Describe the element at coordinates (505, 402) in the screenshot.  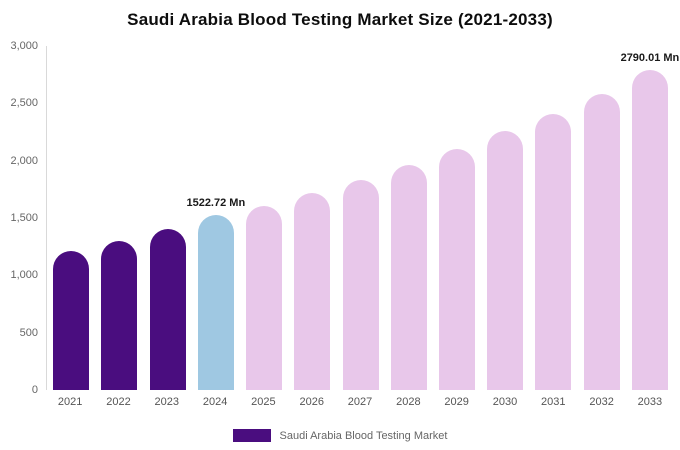
I see `x-tick-label: 2030` at that location.